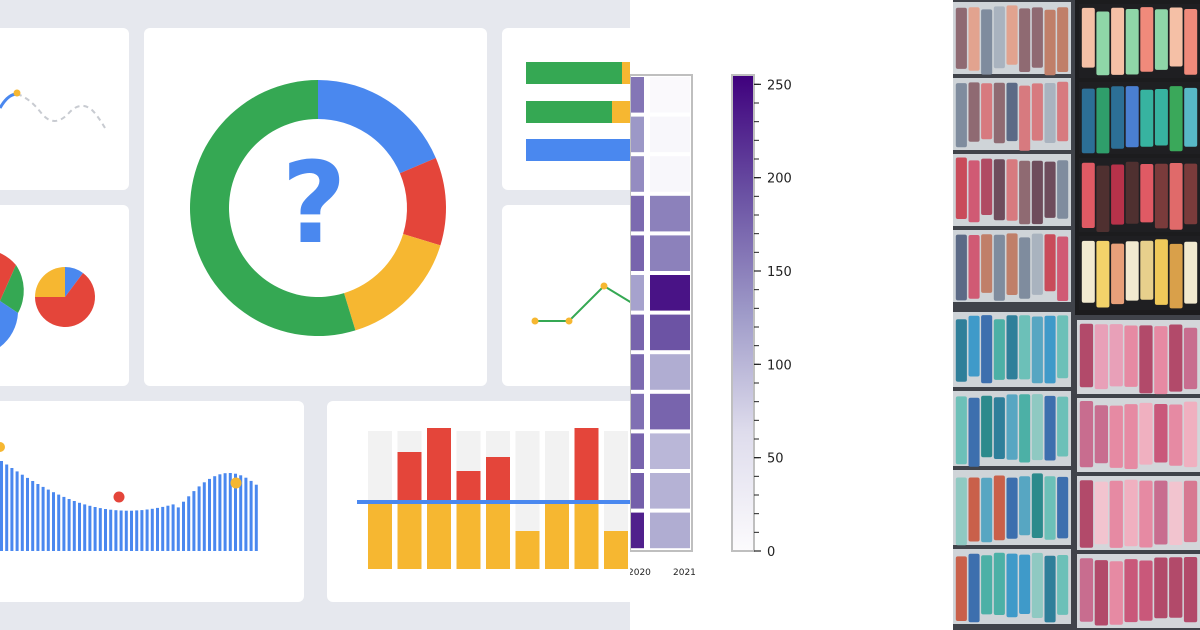 This screenshot has height=630, width=1200. What do you see at coordinates (711, 326) in the screenshot?
I see `heatmap-graphic: 2020 2021 0 50 100 150 200 250` at bounding box center [711, 326].